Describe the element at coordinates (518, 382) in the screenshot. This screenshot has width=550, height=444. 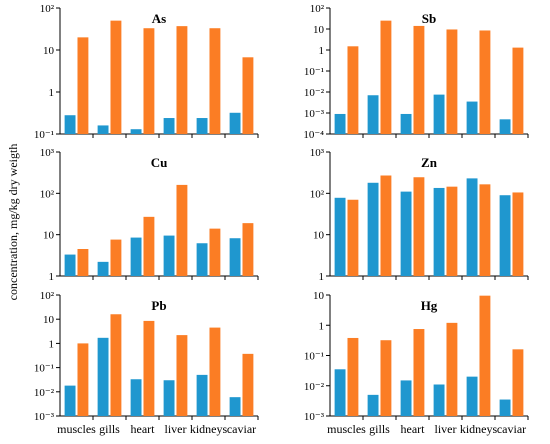
I see `bar-hg-caviar-s2` at that location.